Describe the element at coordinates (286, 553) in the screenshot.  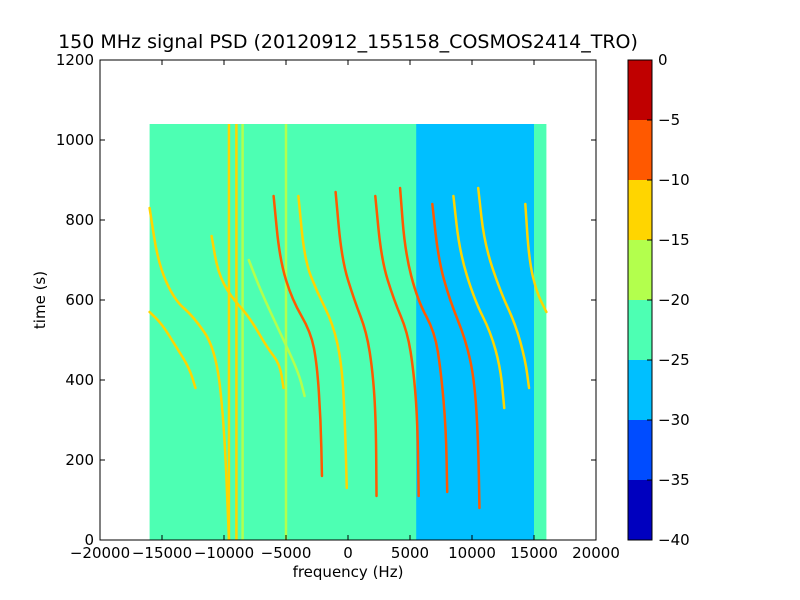
I see `x-tick-label: −5000` at that location.